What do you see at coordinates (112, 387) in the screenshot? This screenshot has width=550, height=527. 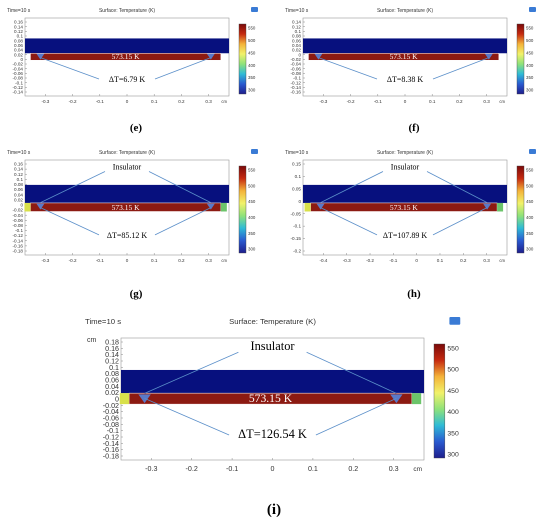 I see `y-tick-label: 0.04` at bounding box center [112, 387].